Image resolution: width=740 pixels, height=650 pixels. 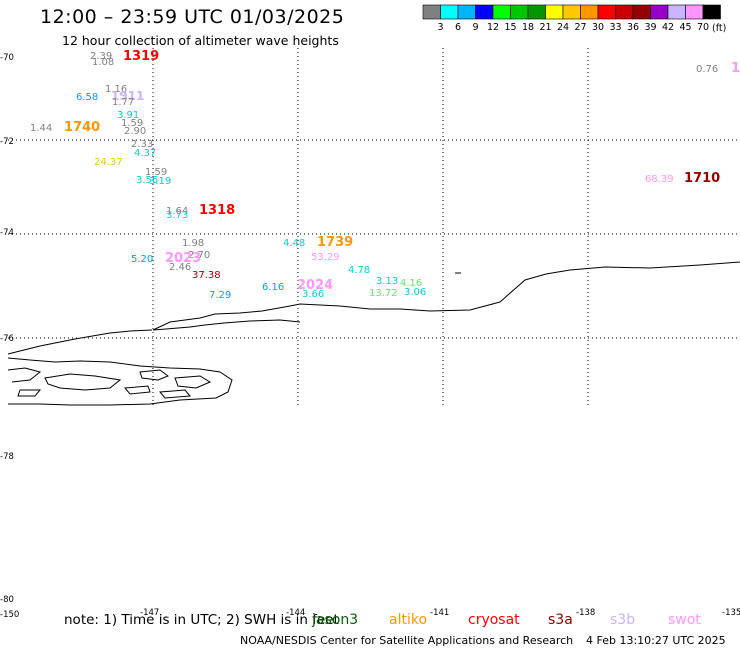 What do you see at coordinates (475, 27) in the screenshot?
I see `legend-tick-label: 9` at bounding box center [475, 27].